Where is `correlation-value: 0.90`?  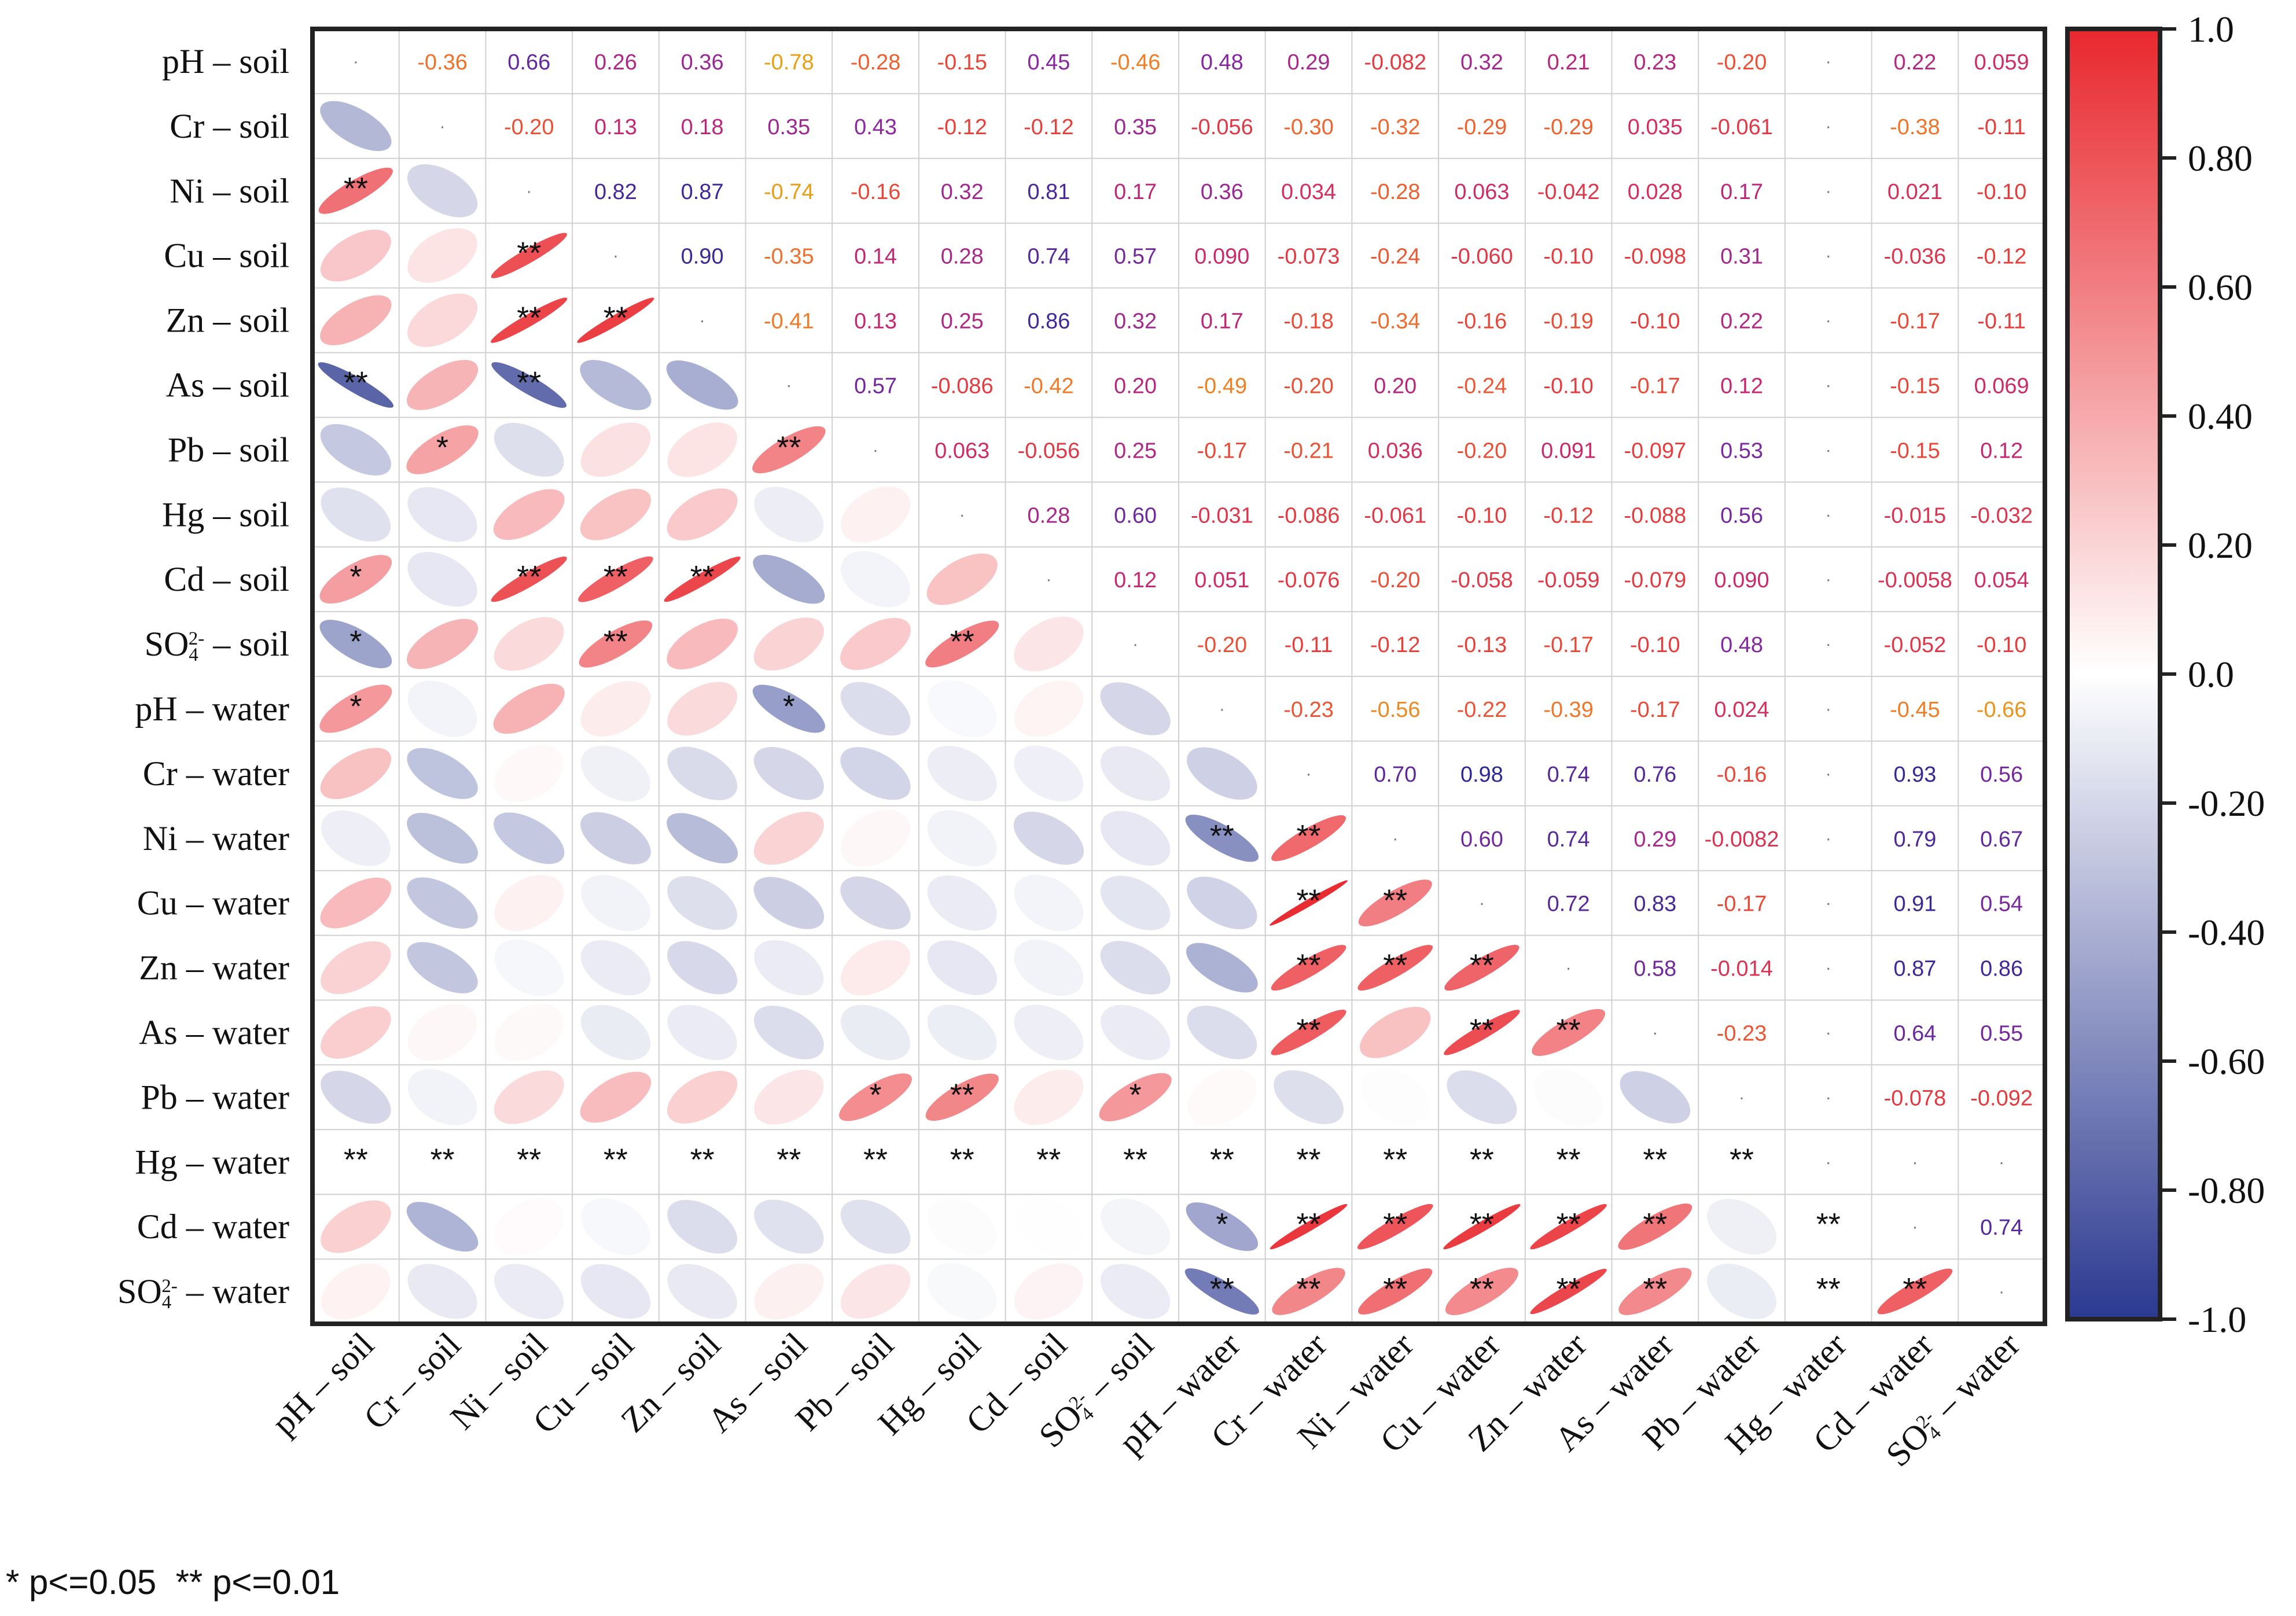 correlation-value: 0.90 is located at coordinates (702, 257).